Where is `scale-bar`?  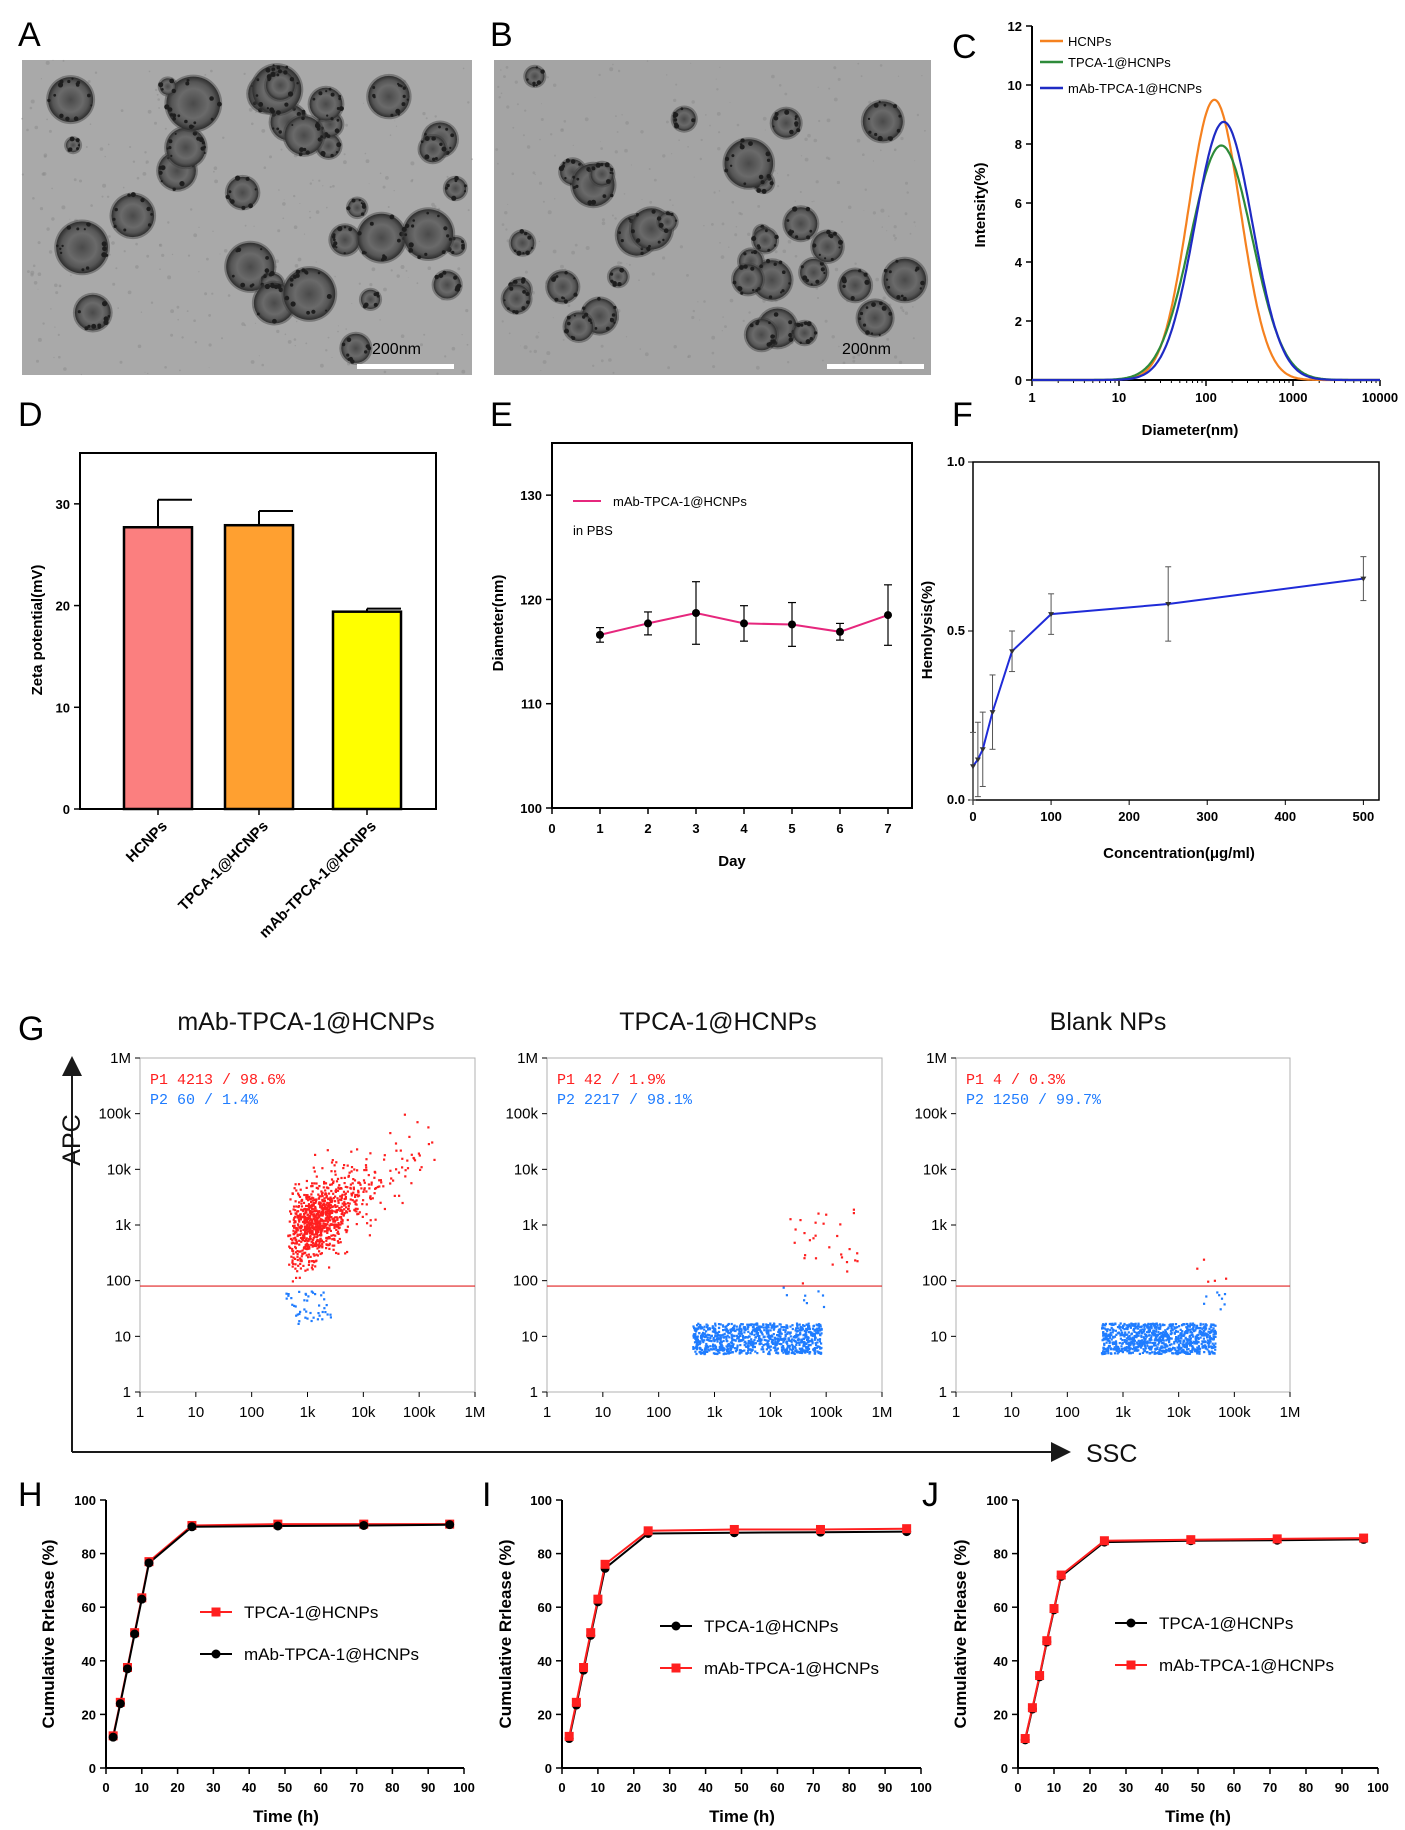 scale-bar is located at coordinates (875, 366).